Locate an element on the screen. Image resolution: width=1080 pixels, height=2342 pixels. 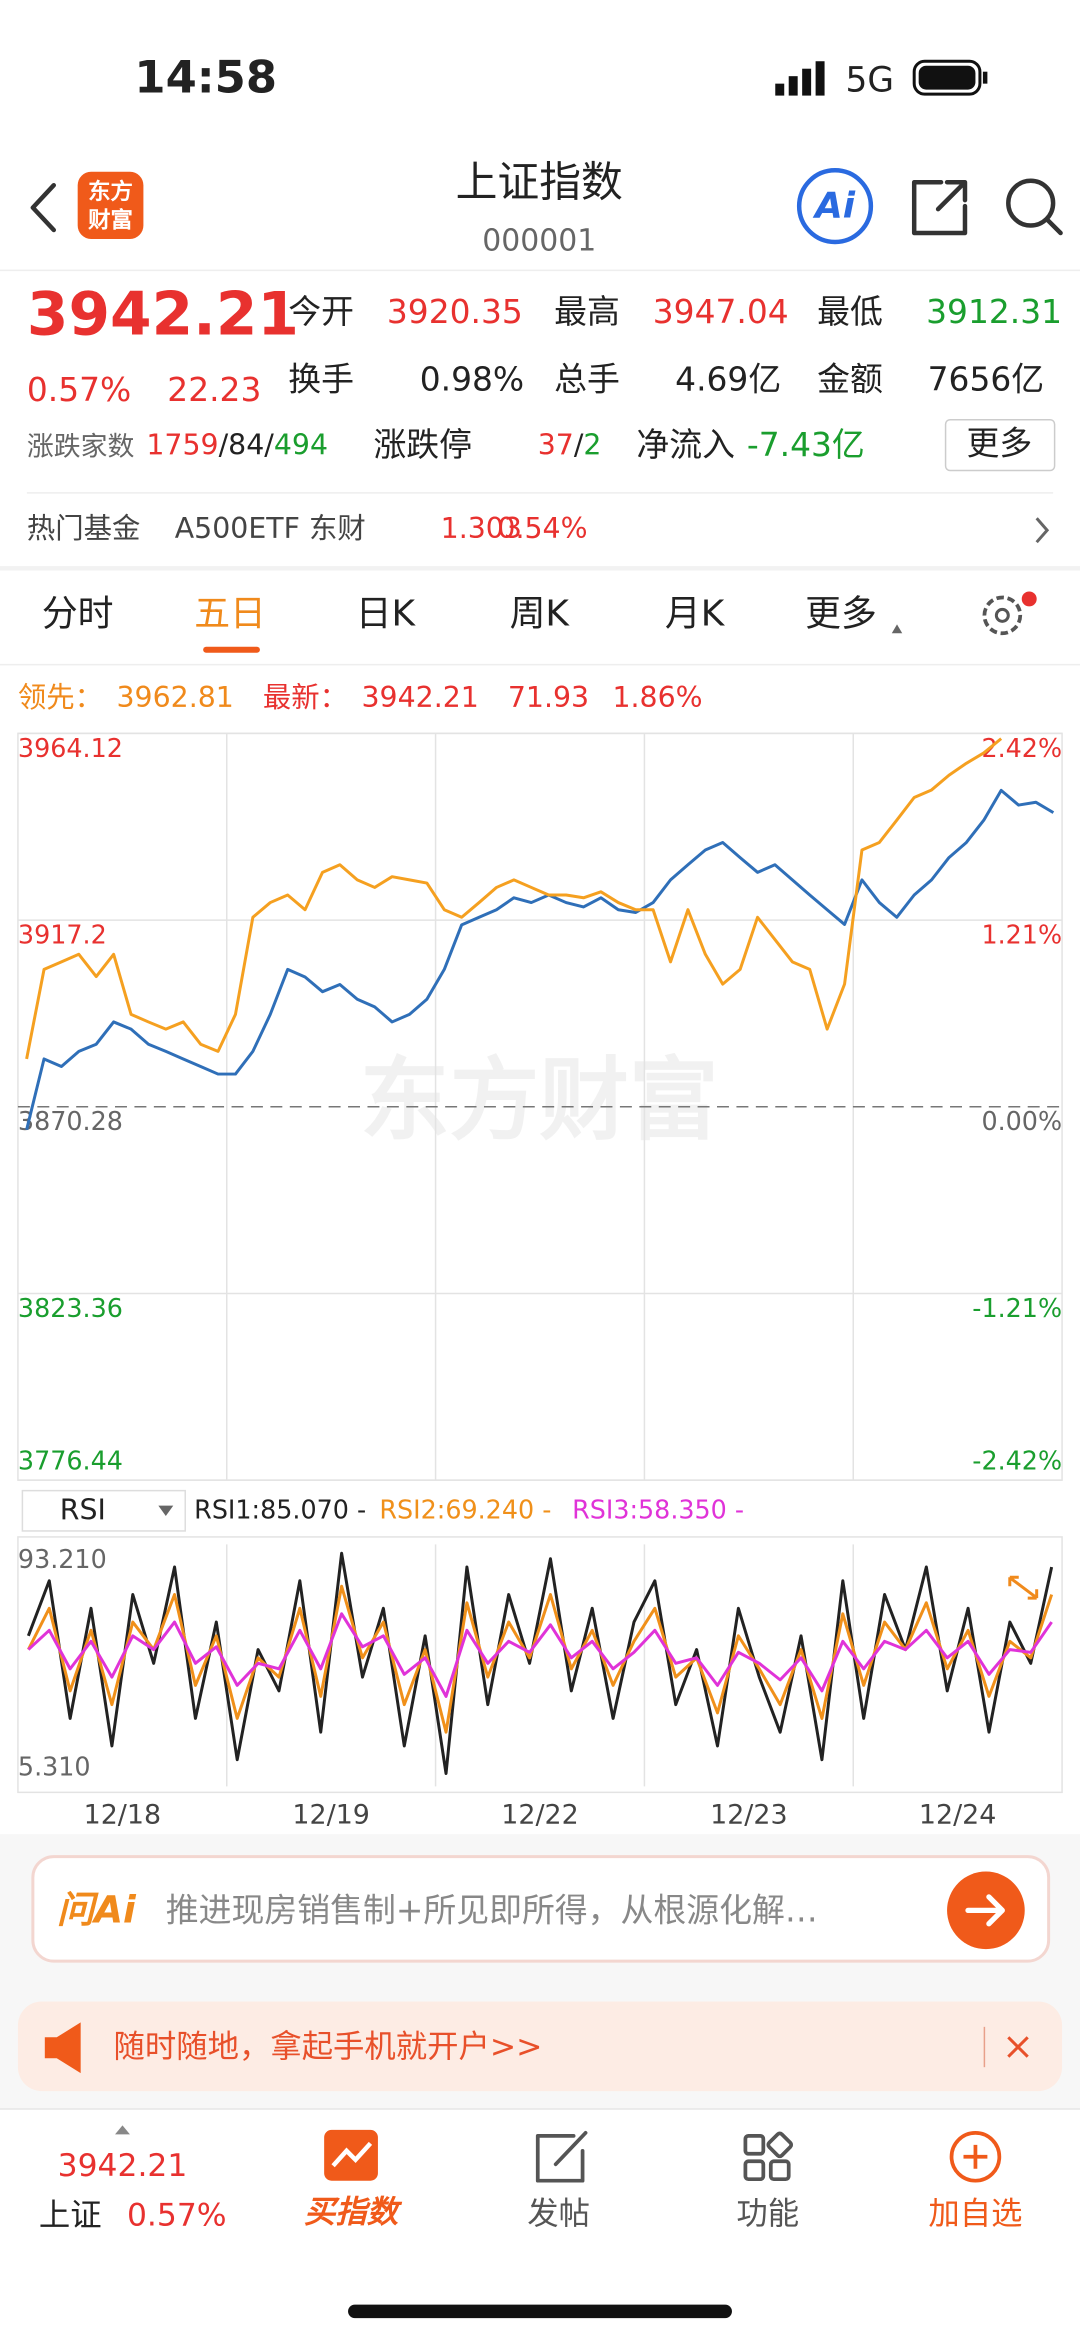
chevron is located at coordinates (1042, 530).